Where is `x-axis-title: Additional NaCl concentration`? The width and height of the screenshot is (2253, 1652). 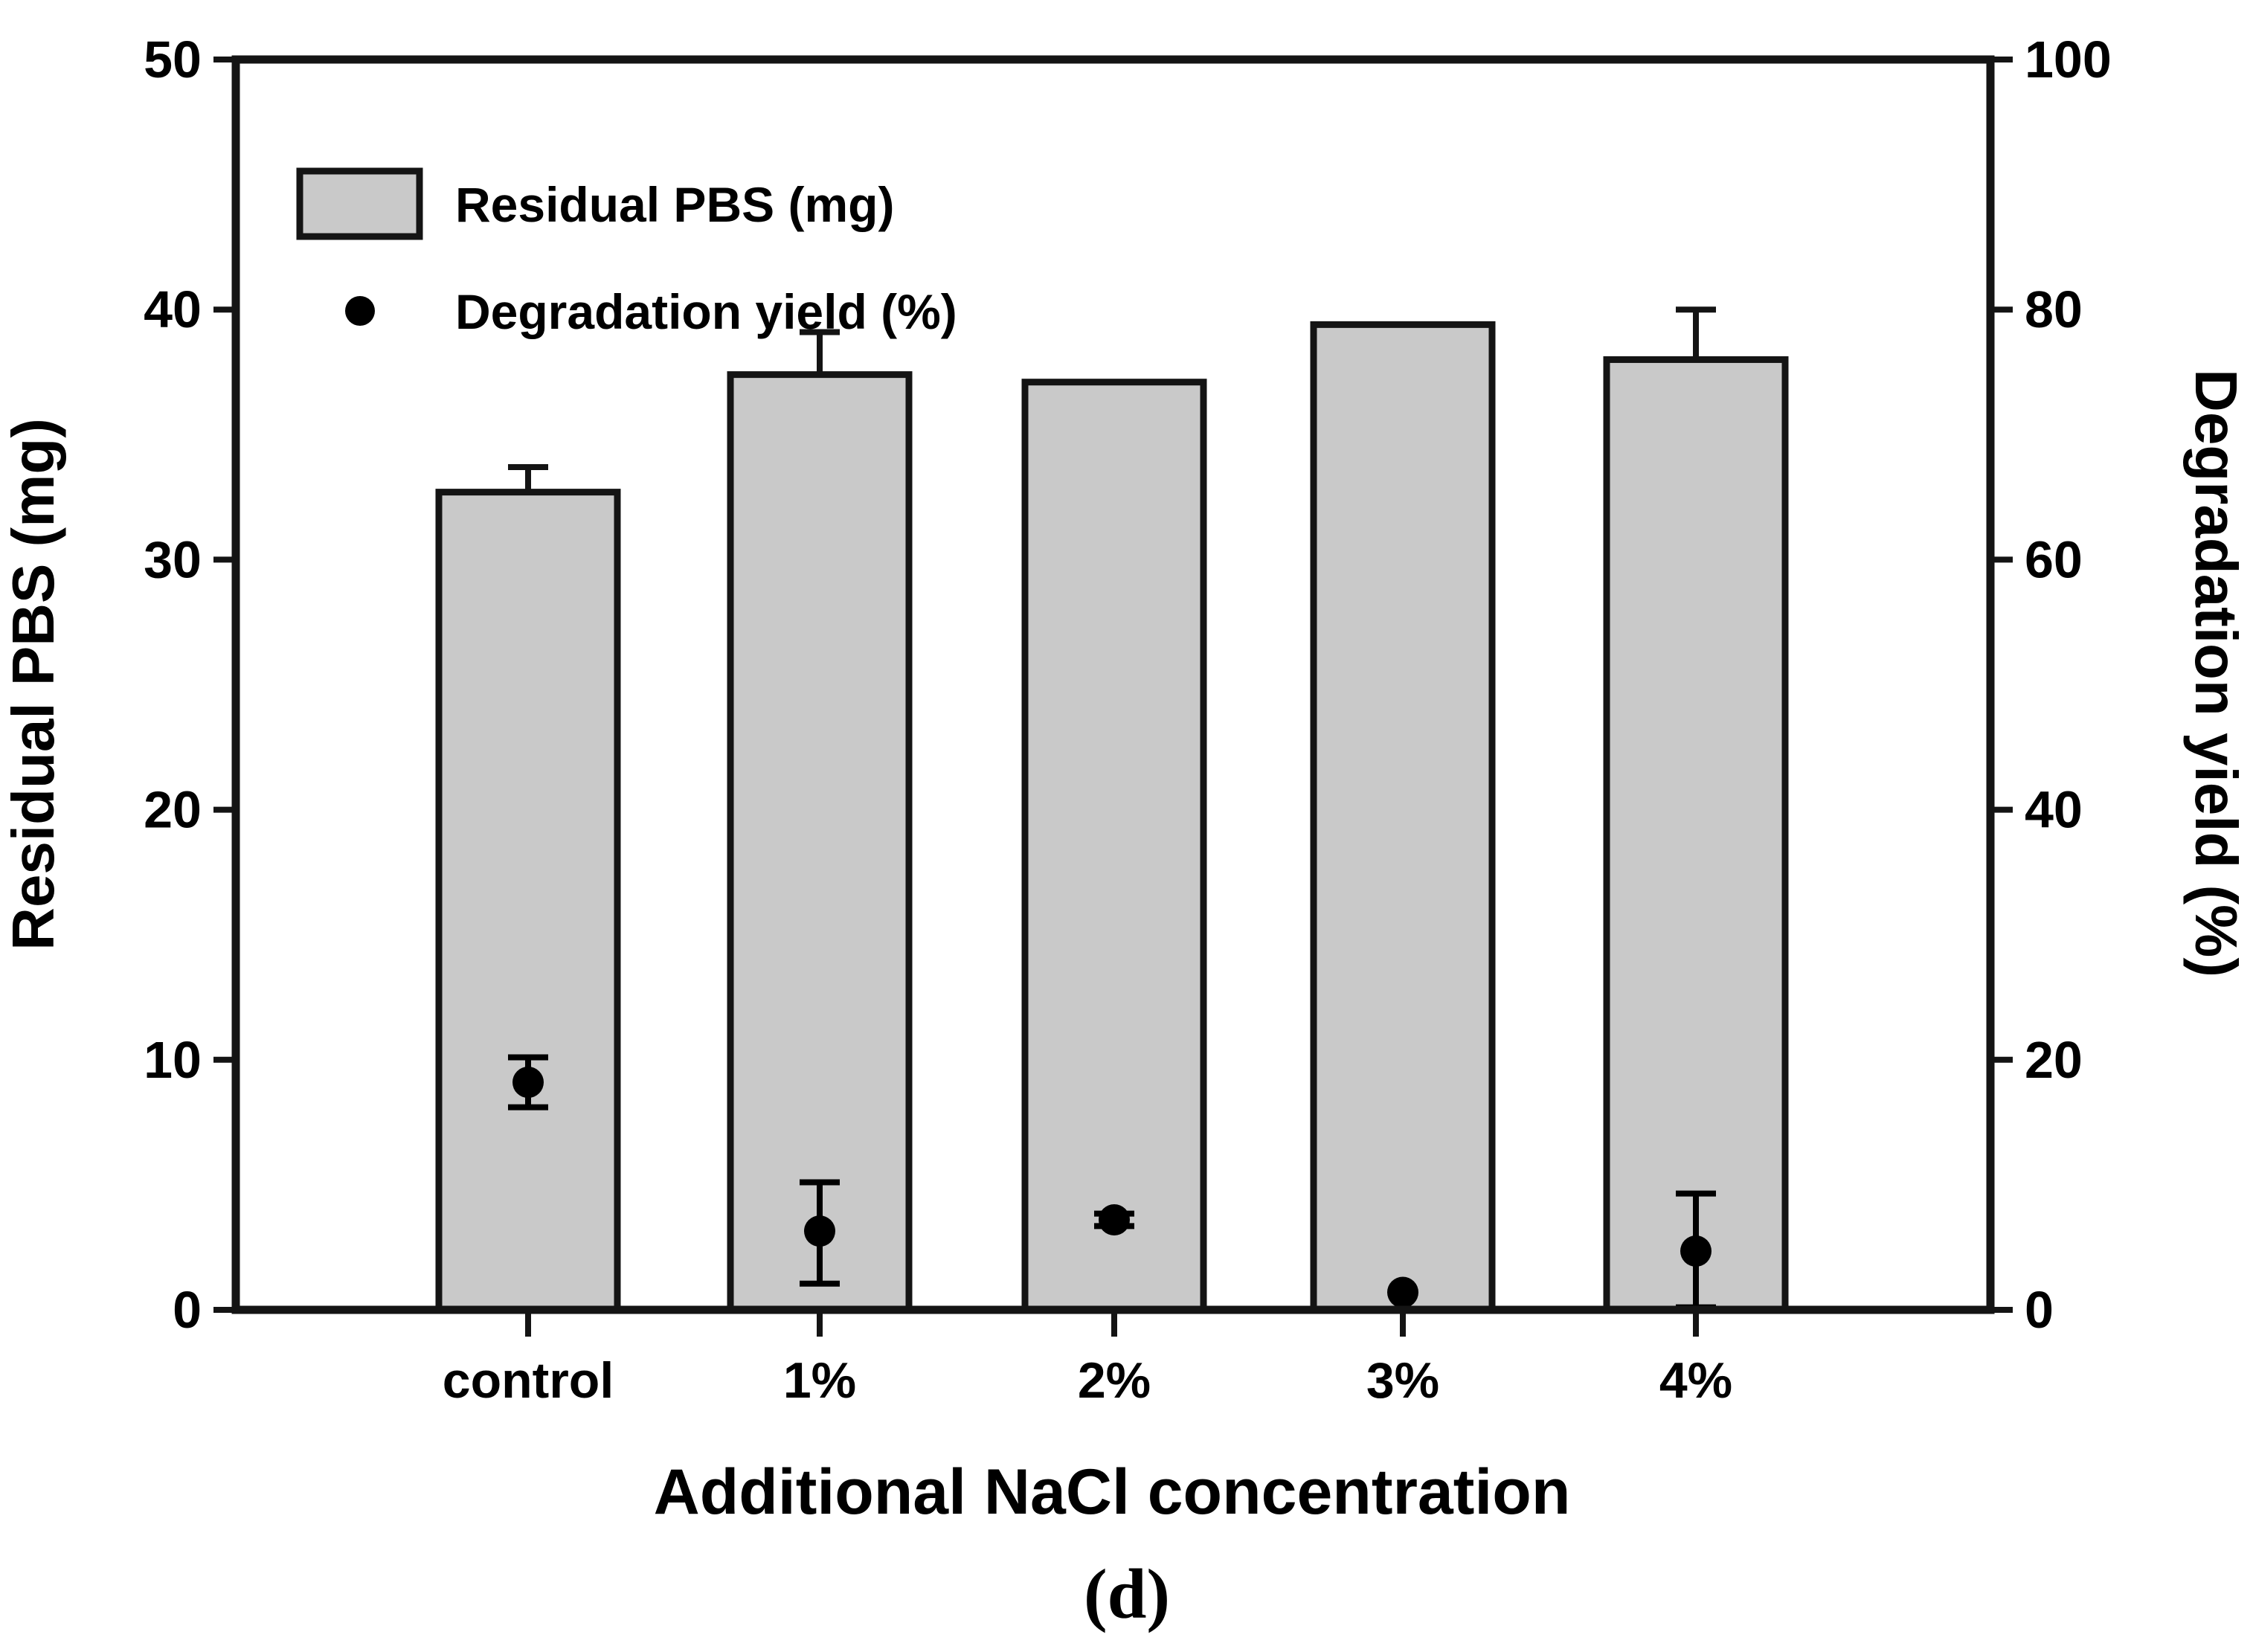
x-axis-title: Additional NaCl concentration is located at coordinates (1112, 1492).